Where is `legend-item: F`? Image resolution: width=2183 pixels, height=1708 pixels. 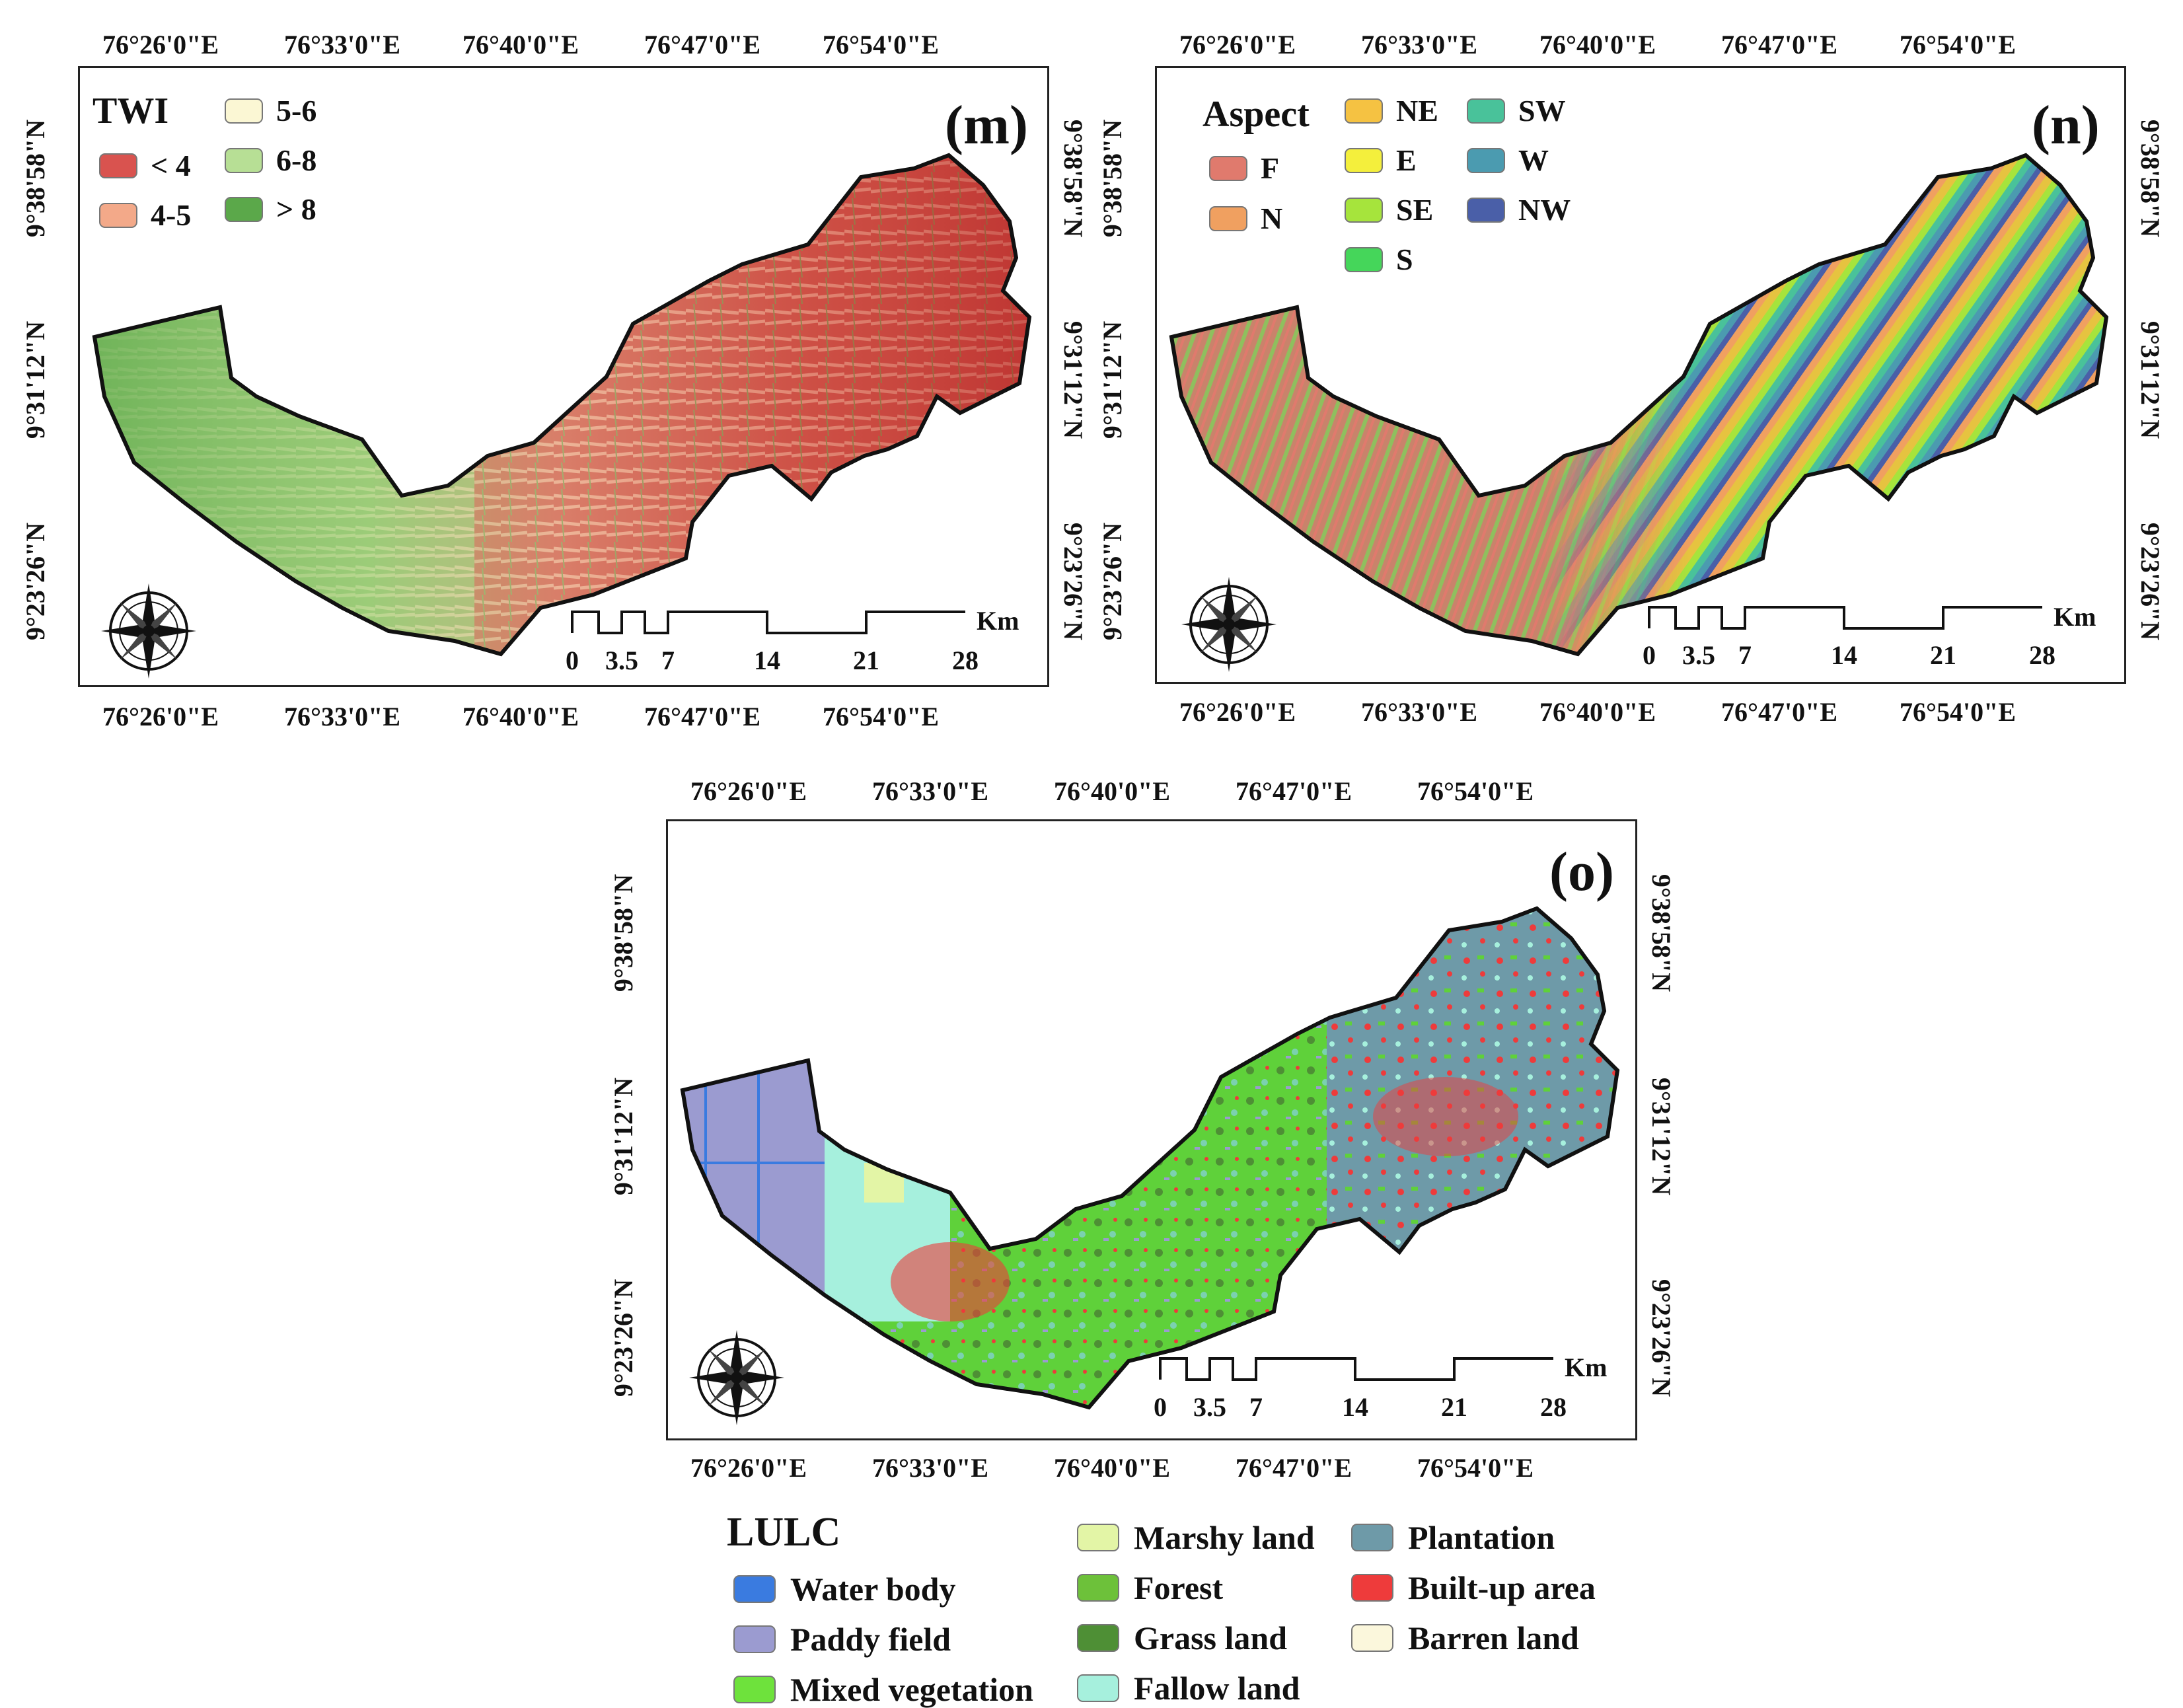 legend-item: F is located at coordinates (1244, 168).